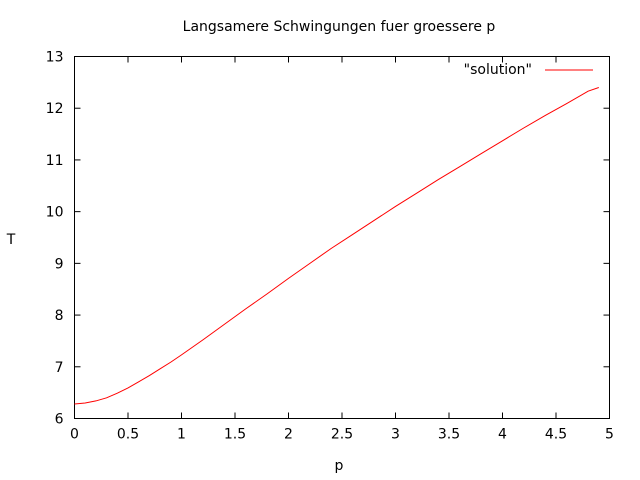  What do you see at coordinates (502, 435) in the screenshot?
I see `x-tick-label: 4` at bounding box center [502, 435].